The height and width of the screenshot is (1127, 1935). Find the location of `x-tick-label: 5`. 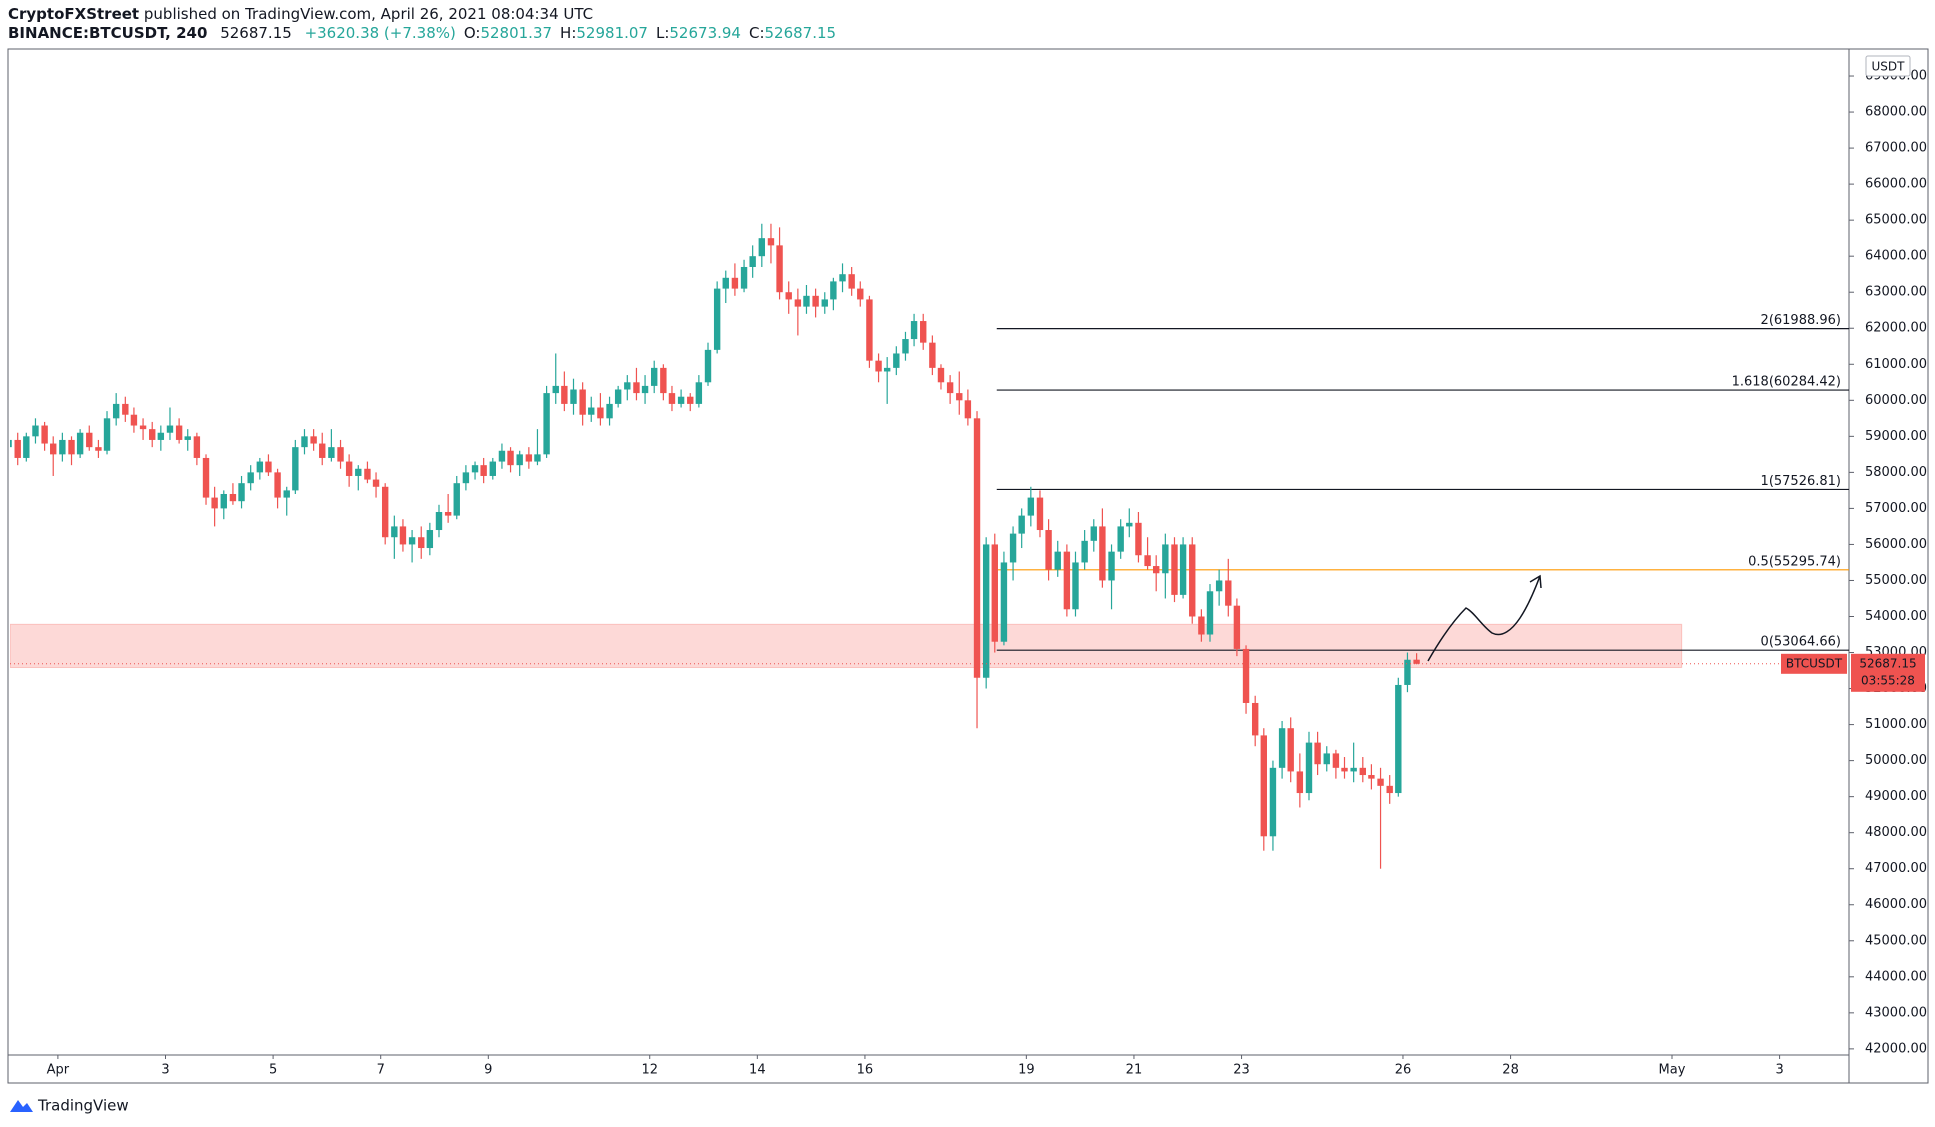

x-tick-label: 5 is located at coordinates (273, 1070).